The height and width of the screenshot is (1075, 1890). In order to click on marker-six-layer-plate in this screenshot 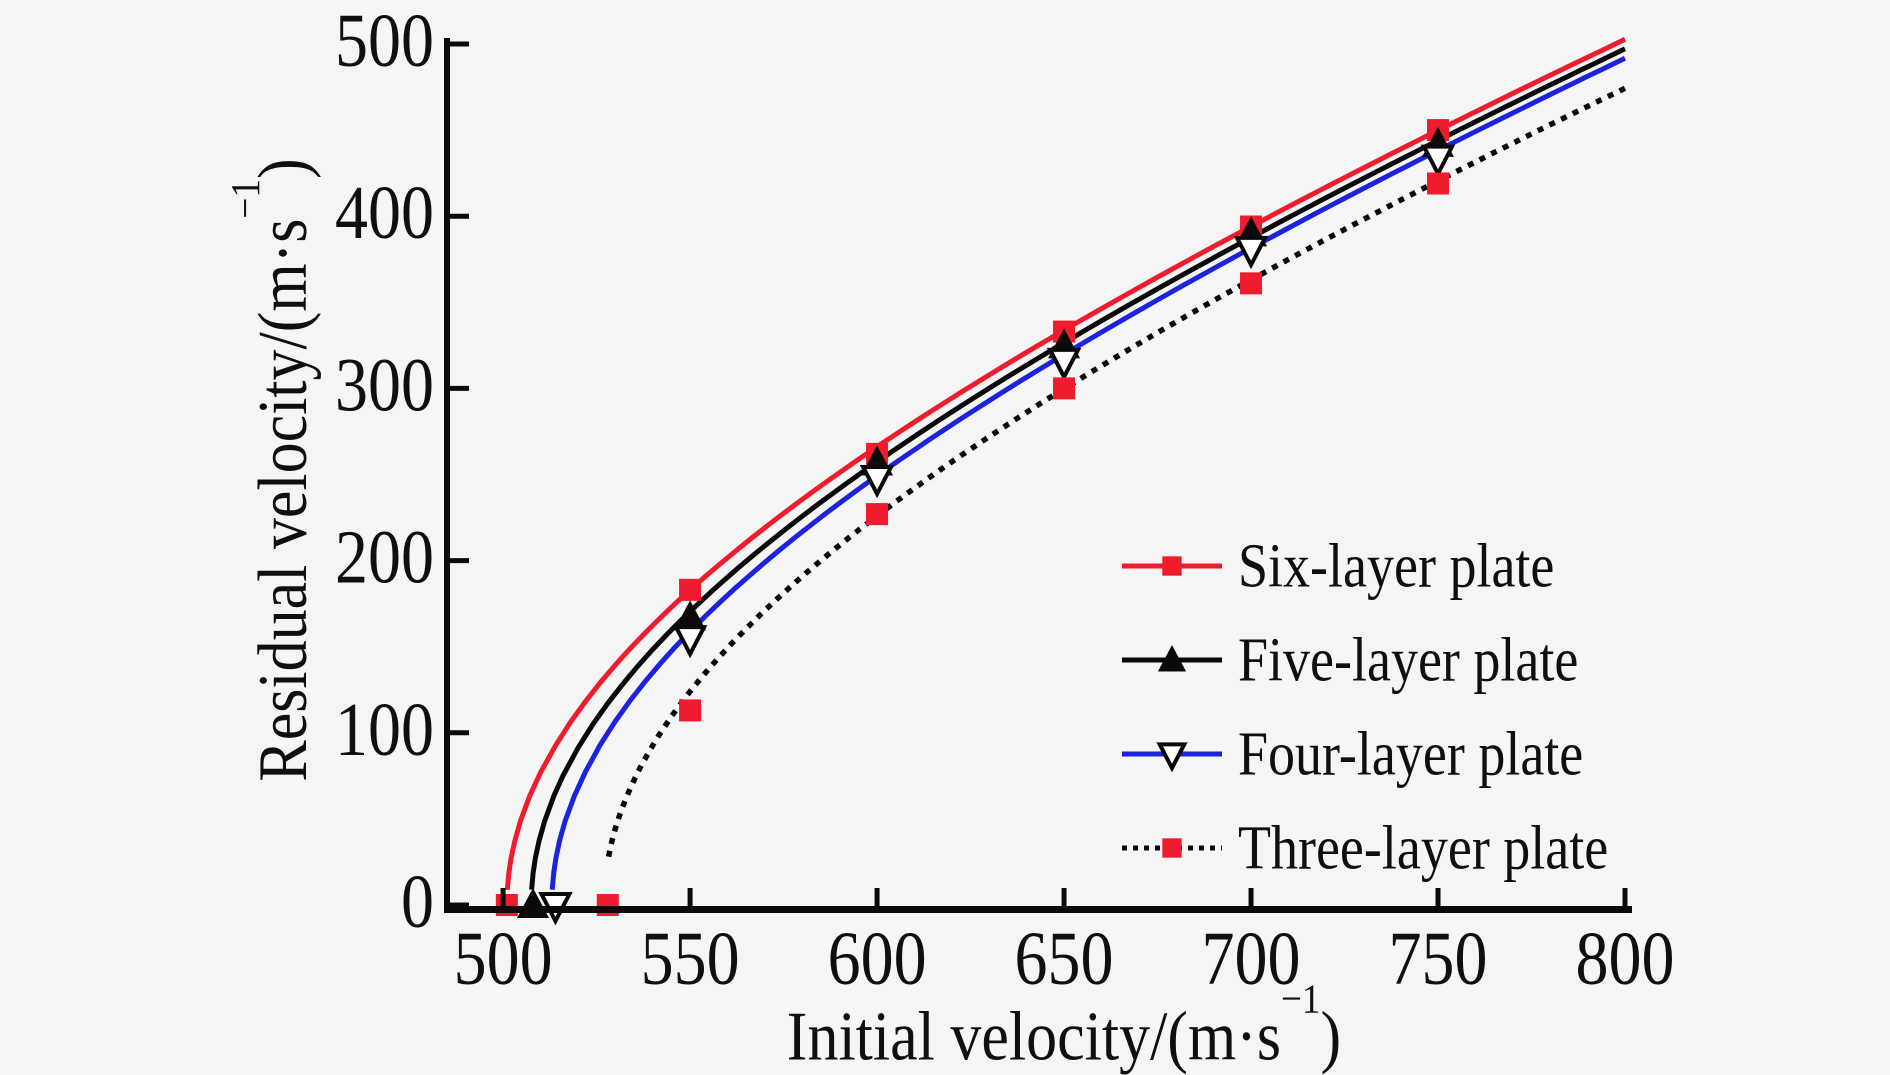, I will do `click(690, 589)`.